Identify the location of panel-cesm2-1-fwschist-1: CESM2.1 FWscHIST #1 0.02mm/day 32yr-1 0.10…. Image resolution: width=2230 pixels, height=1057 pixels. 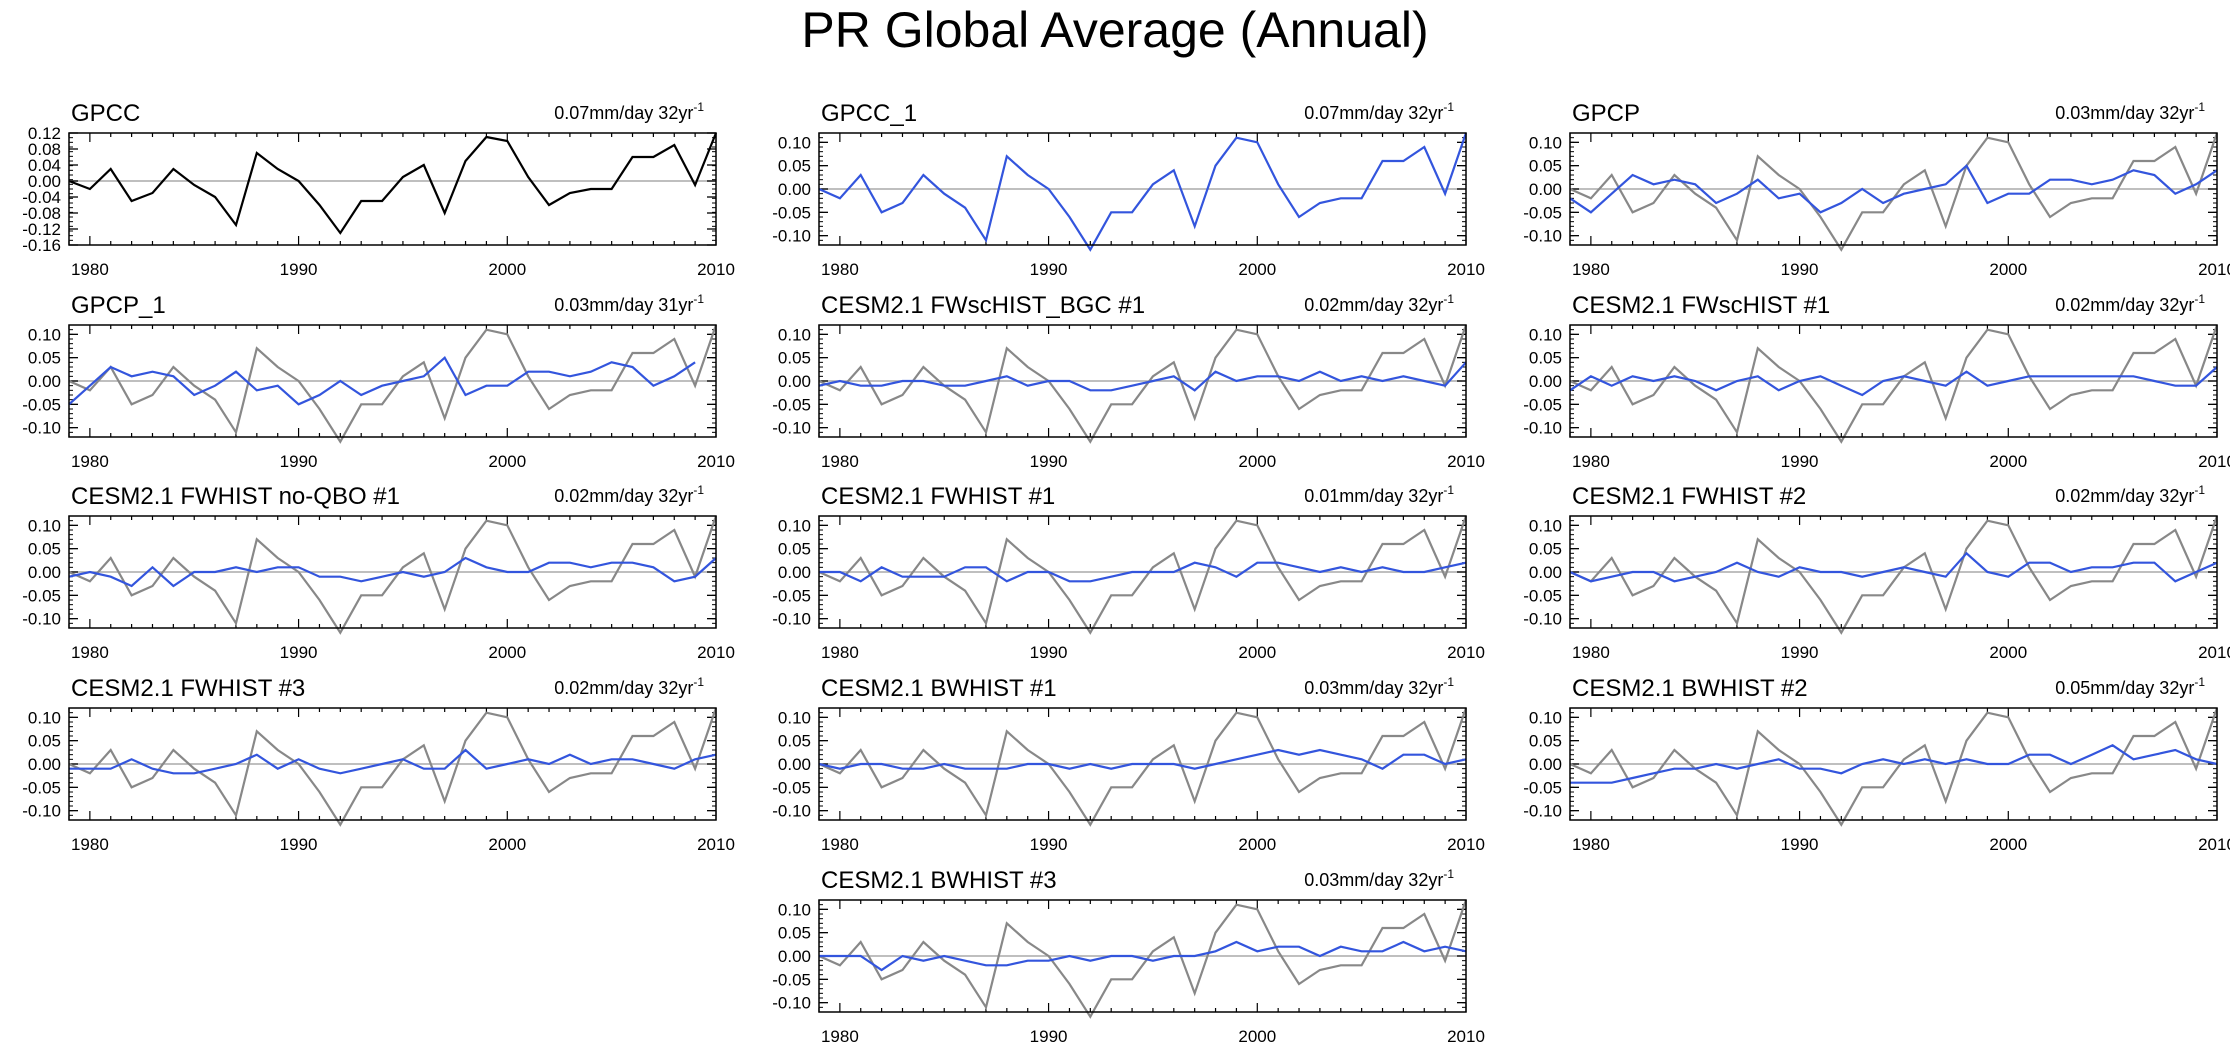
(1876, 381).